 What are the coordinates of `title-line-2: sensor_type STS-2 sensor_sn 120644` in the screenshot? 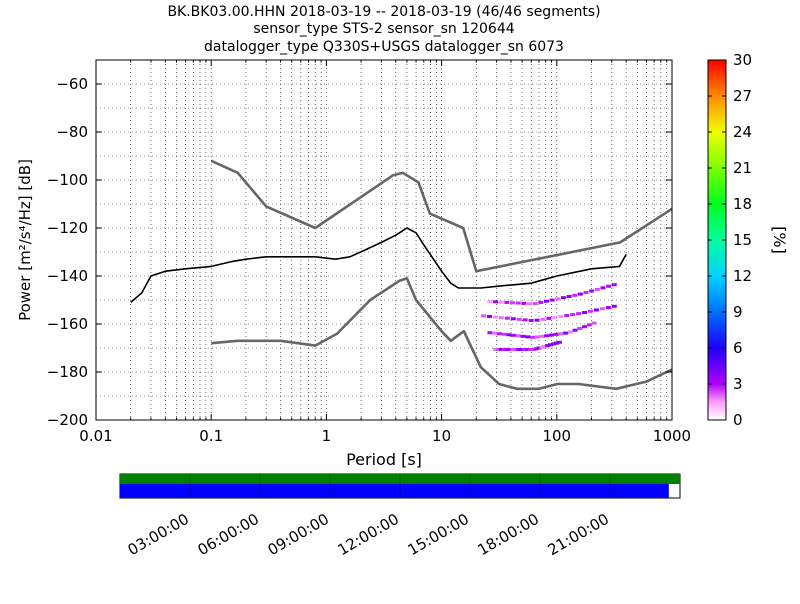 It's located at (383, 29).